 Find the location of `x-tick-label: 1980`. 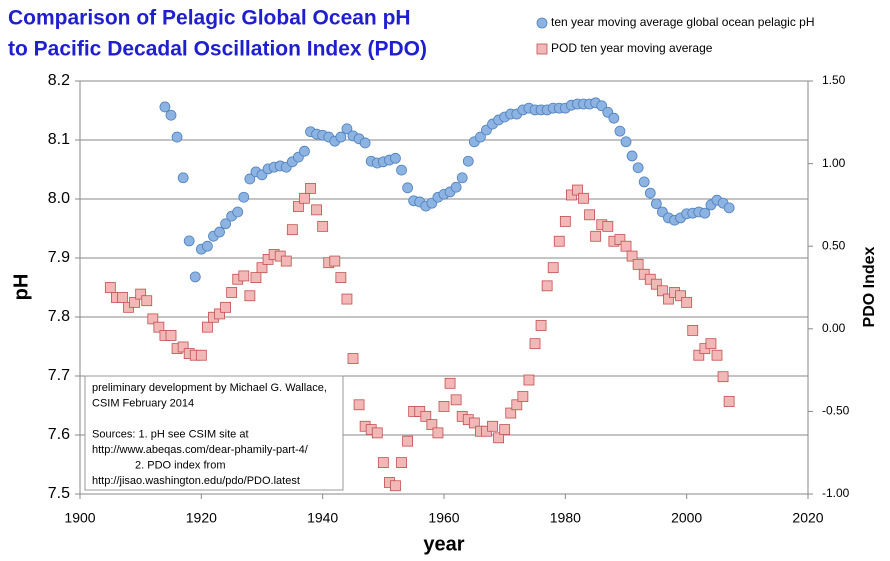

x-tick-label: 1980 is located at coordinates (565, 518).